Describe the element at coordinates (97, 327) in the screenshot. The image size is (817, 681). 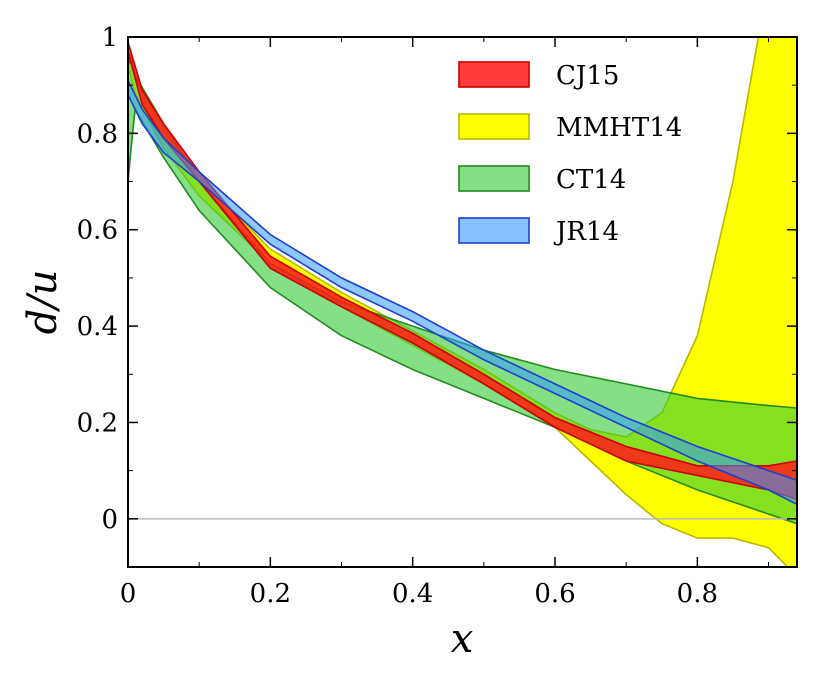
I see `y-tick-label: 0.4` at that location.